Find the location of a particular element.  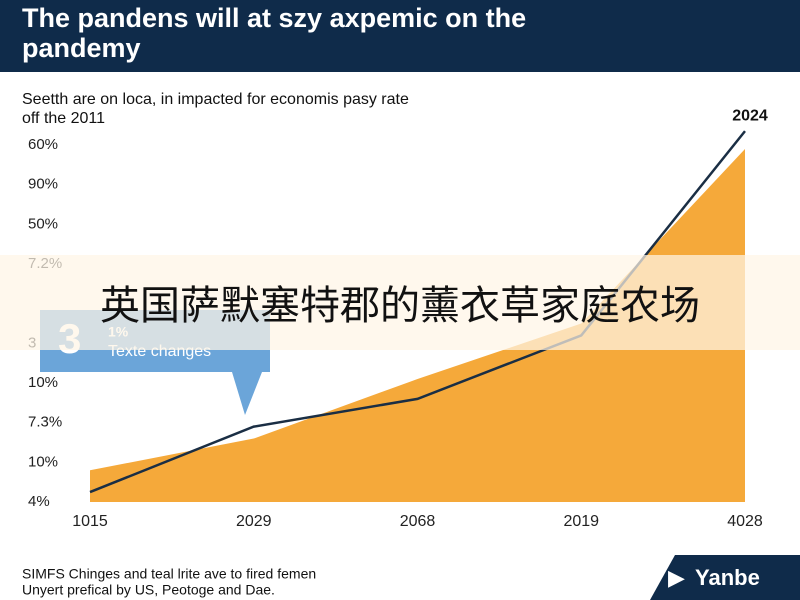

end-label: 2024 is located at coordinates (750, 115).